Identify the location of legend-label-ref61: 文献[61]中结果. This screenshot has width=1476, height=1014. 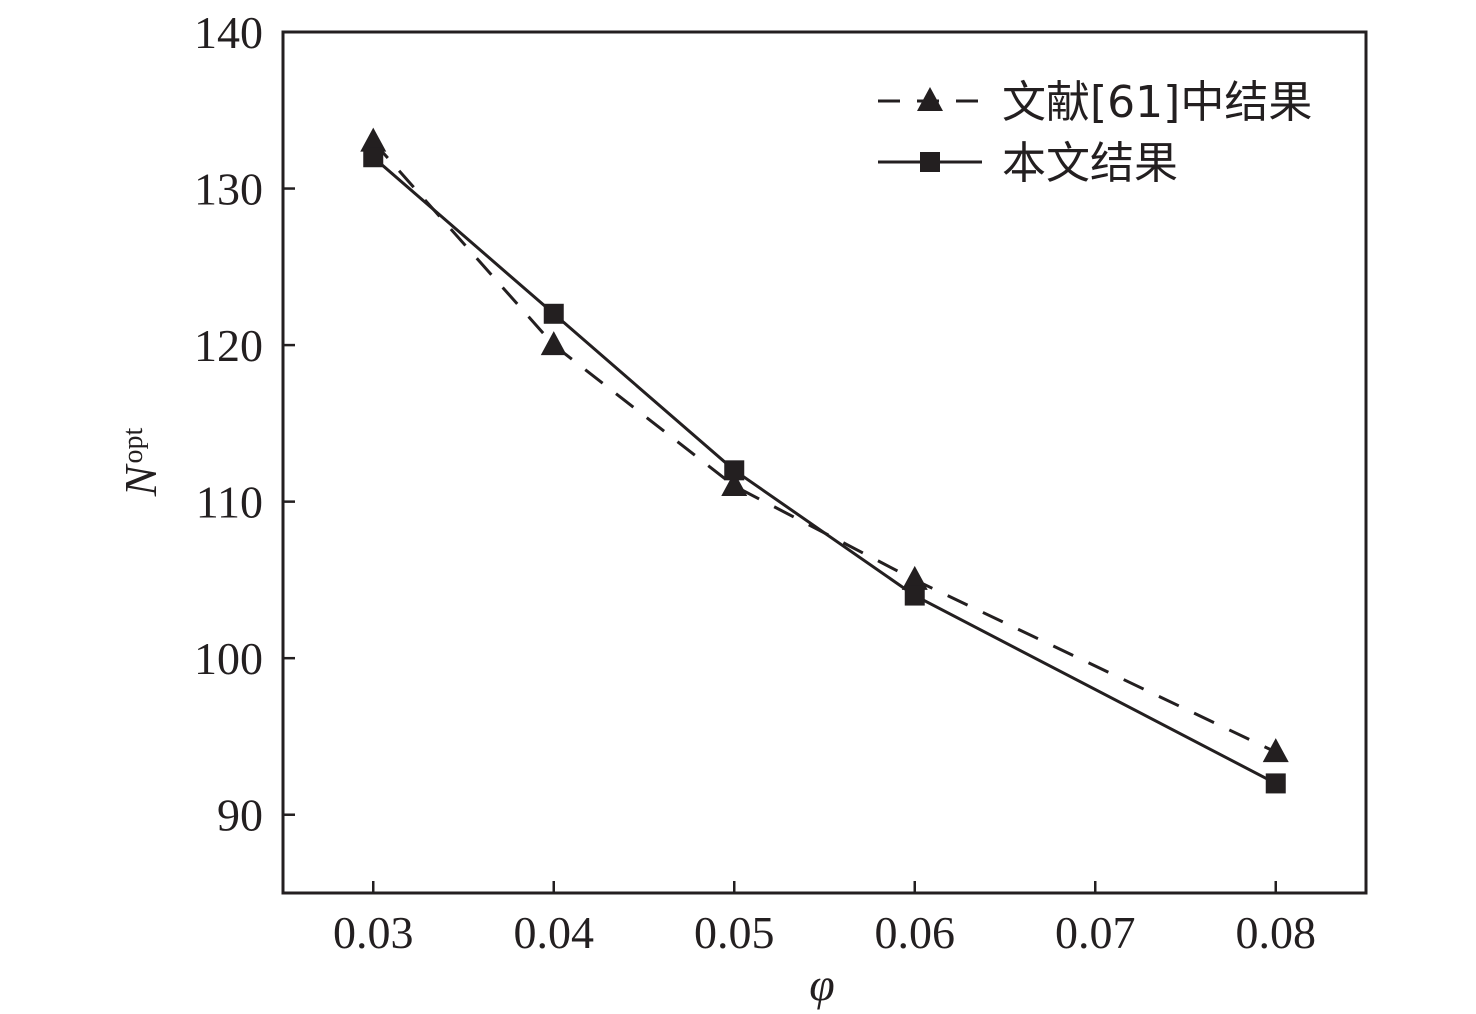
(1157, 102).